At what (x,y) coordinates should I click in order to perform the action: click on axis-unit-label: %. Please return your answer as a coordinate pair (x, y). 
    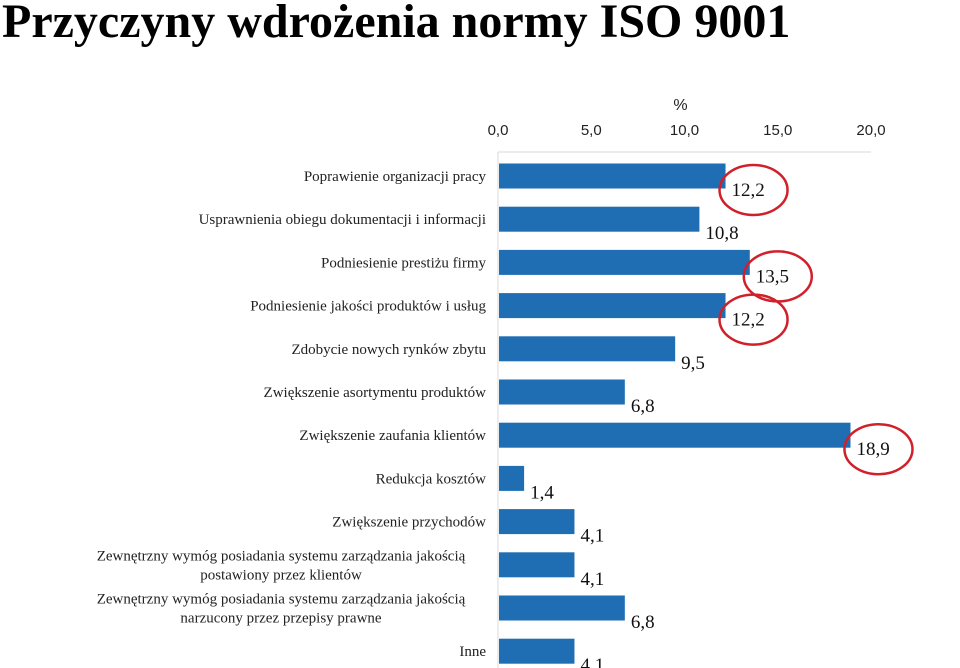
    Looking at the image, I should click on (680, 105).